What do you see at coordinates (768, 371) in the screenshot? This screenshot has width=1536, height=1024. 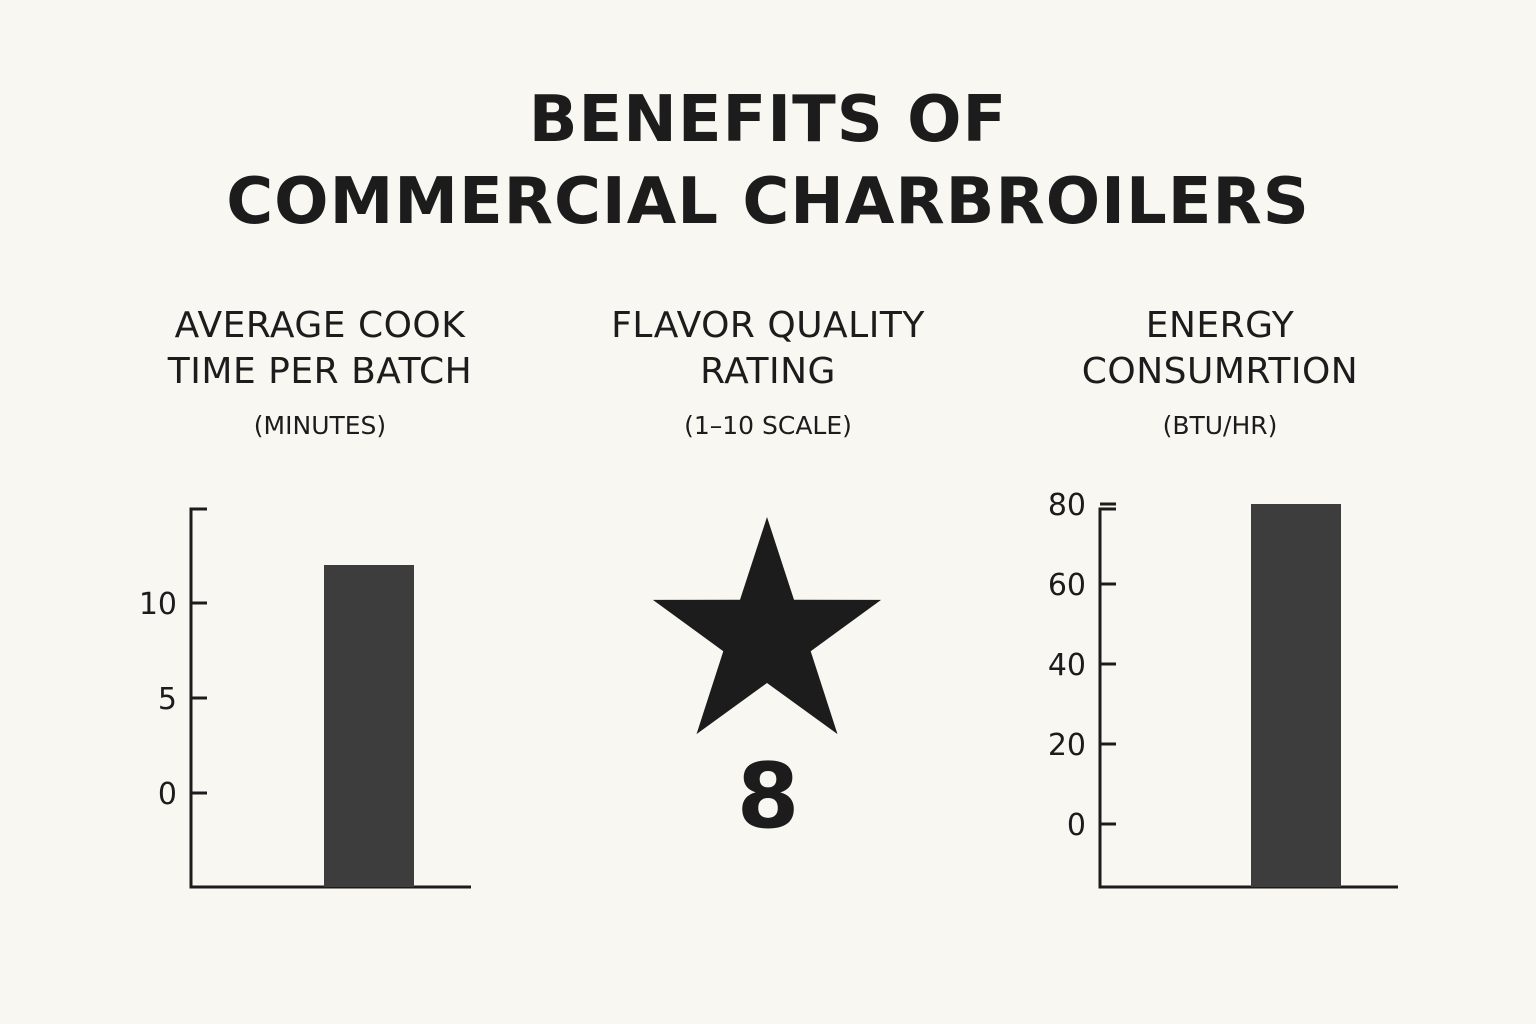 I see `flavor-heading-2: RATING` at bounding box center [768, 371].